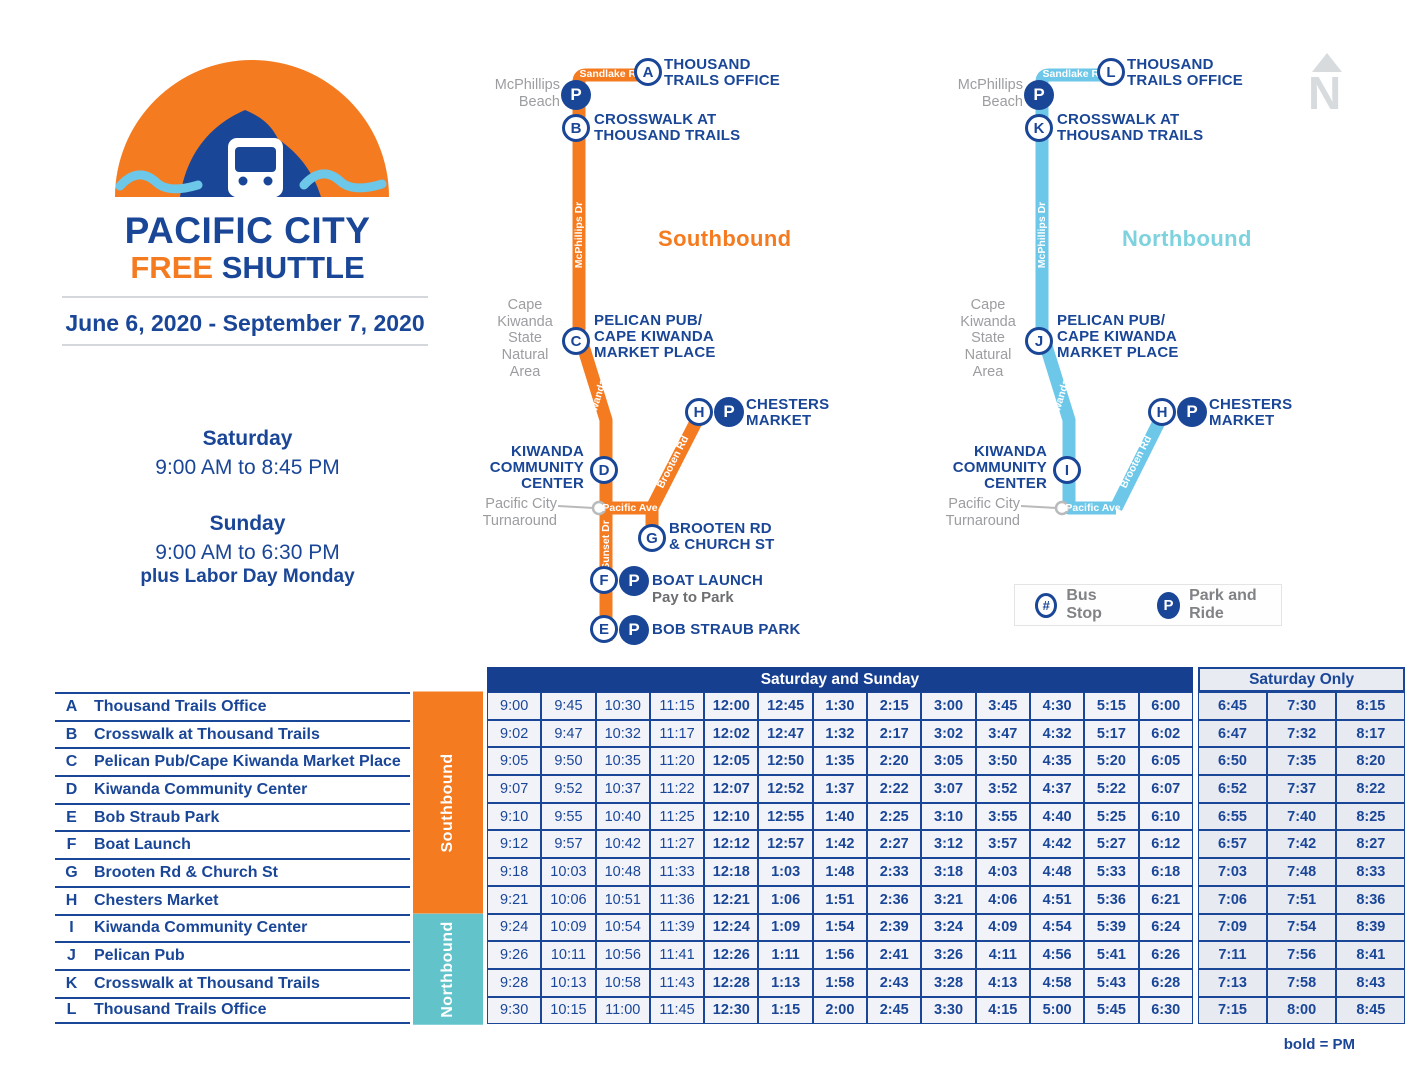 The height and width of the screenshot is (1088, 1408). I want to click on saturday-hours: 9:00 AM to 8:45 PM, so click(247, 467).